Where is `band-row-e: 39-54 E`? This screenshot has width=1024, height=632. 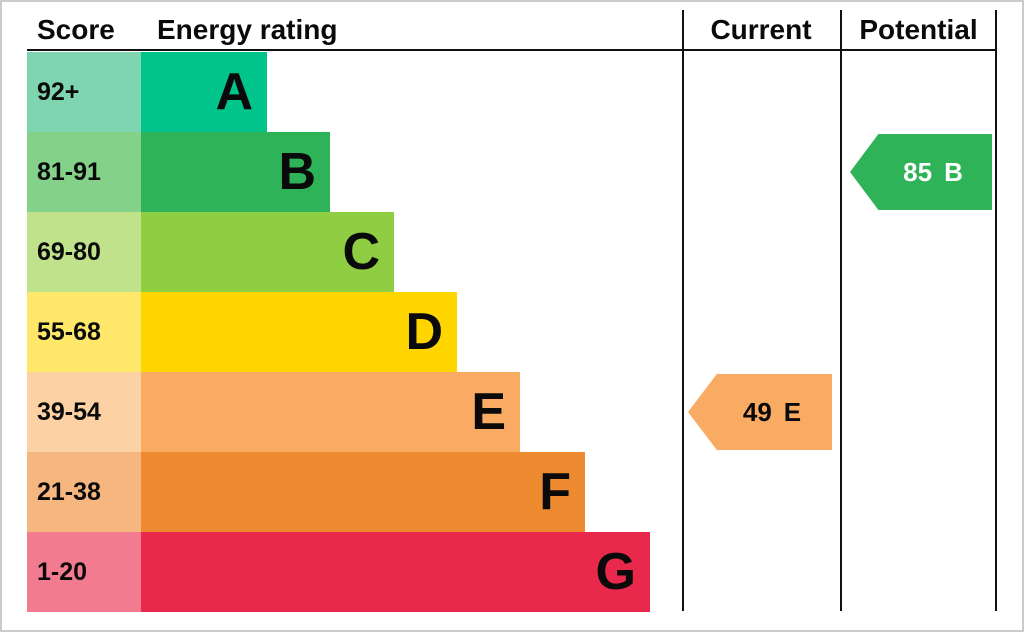 band-row-e: 39-54 E is located at coordinates (338, 412).